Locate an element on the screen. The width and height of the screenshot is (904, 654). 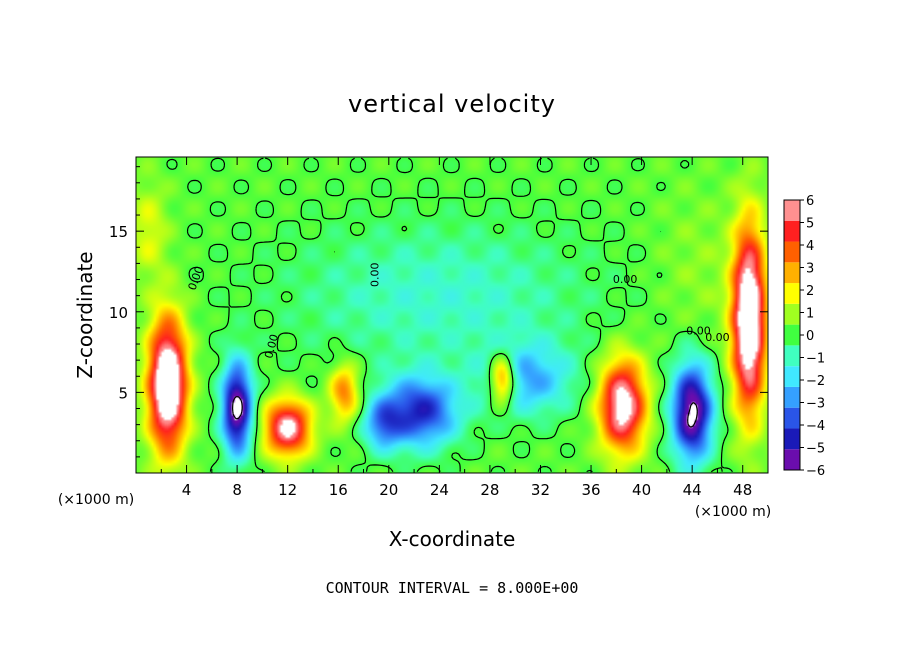
x-tick-label: 32 is located at coordinates (540, 490).